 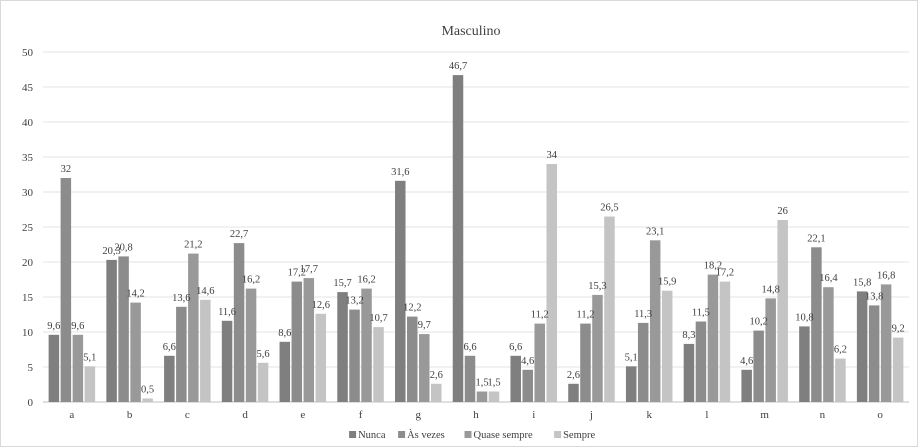 What do you see at coordinates (89, 357) in the screenshot?
I see `data-label: 5,1` at bounding box center [89, 357].